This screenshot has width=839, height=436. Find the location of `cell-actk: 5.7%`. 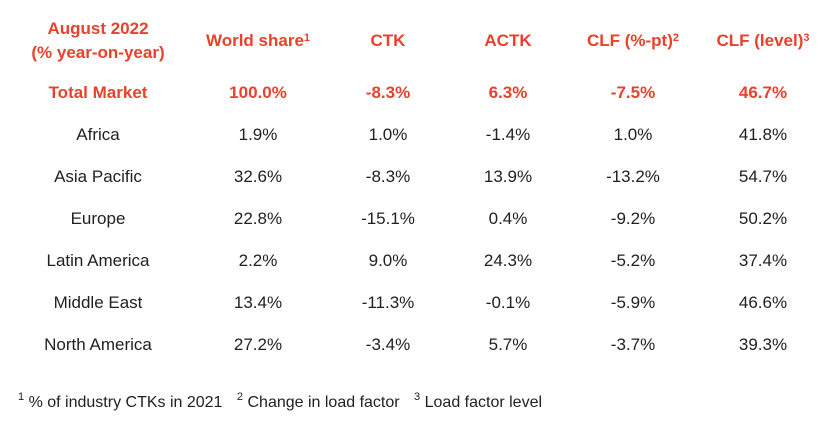

cell-actk: 5.7% is located at coordinates (508, 344).